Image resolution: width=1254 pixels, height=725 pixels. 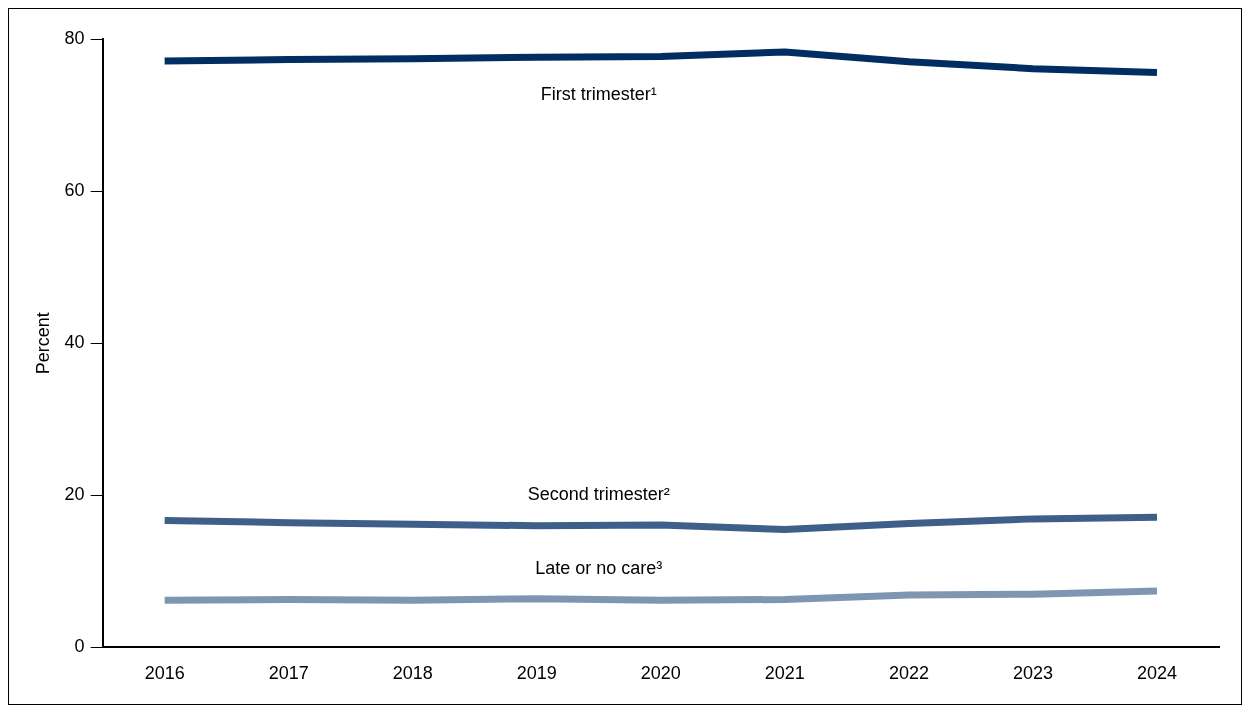 What do you see at coordinates (598, 494) in the screenshot?
I see `series-label: Second trimester²` at bounding box center [598, 494].